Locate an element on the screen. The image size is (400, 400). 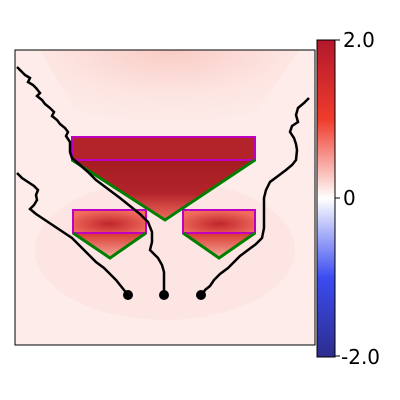
colorbar: 2.0 0 -2.0 is located at coordinates (348, 198).